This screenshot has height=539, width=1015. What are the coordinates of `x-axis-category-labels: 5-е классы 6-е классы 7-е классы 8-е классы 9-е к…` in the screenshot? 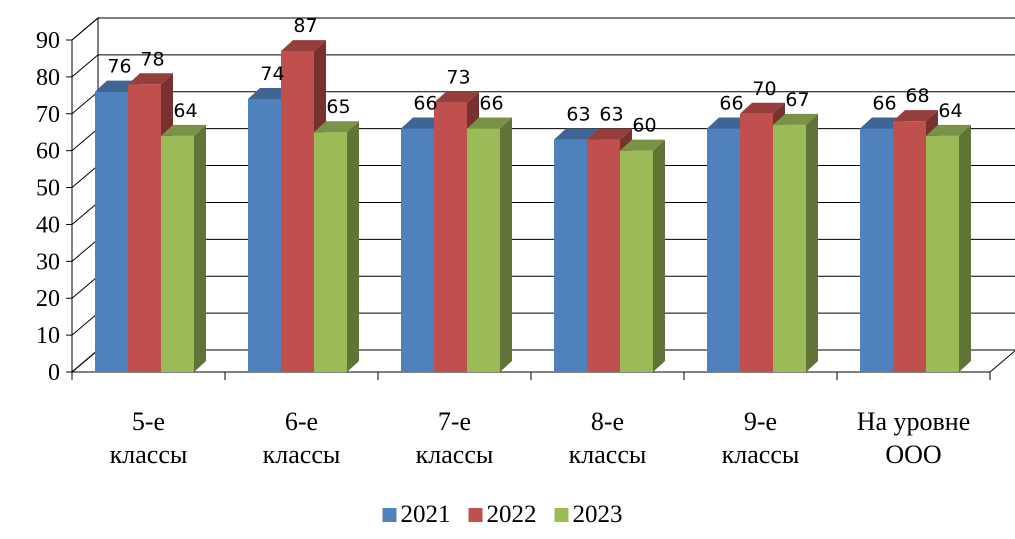 It's located at (540, 438).